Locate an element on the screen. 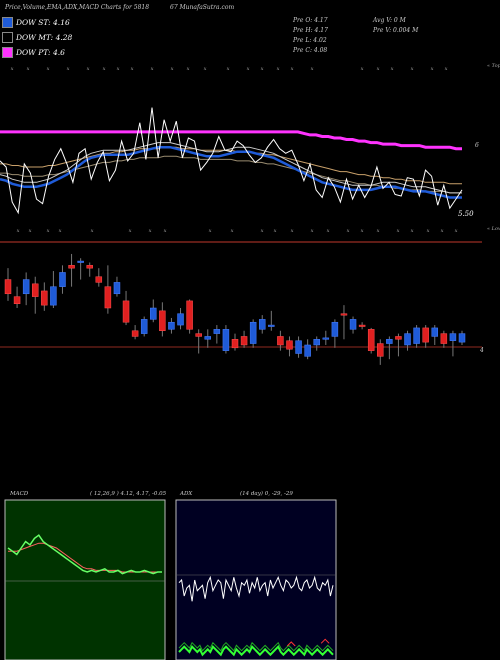 The width and height of the screenshot is (500, 660). adx-red-mark is located at coordinates (291, 644).